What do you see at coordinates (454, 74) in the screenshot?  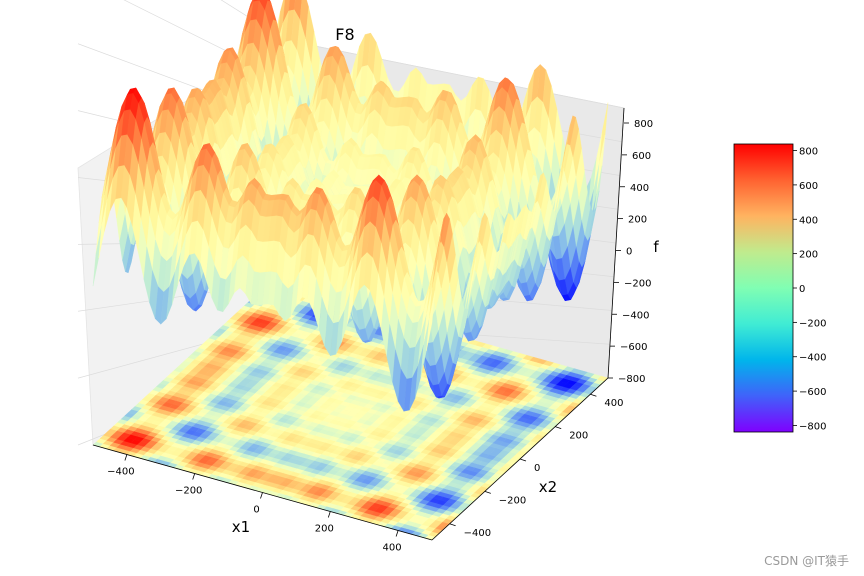 I see `grid-line` at bounding box center [454, 74].